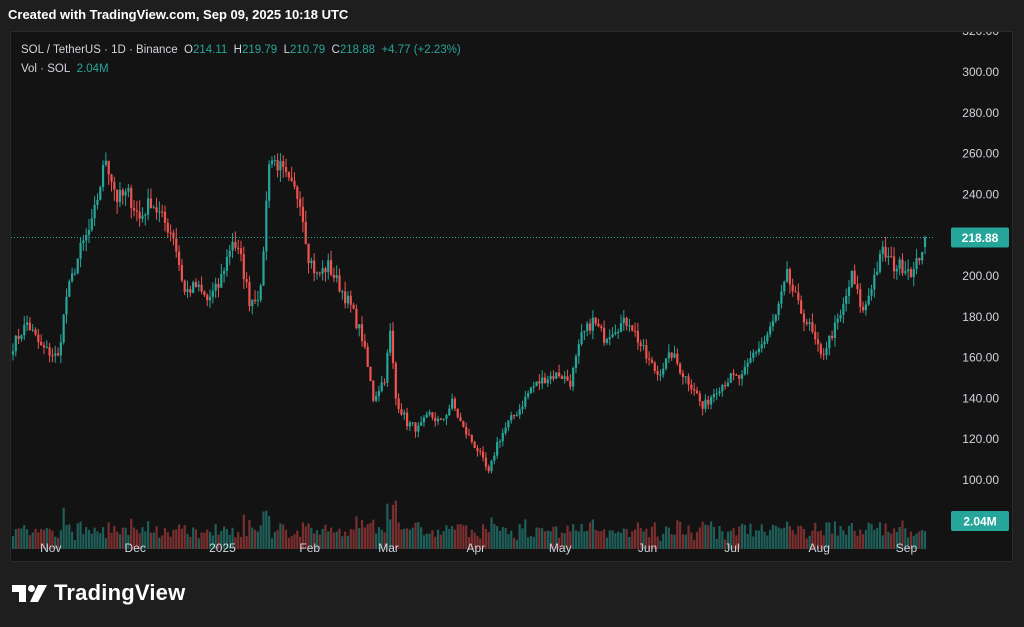 The width and height of the screenshot is (1024, 627). I want to click on open-value: 214.11, so click(210, 50).